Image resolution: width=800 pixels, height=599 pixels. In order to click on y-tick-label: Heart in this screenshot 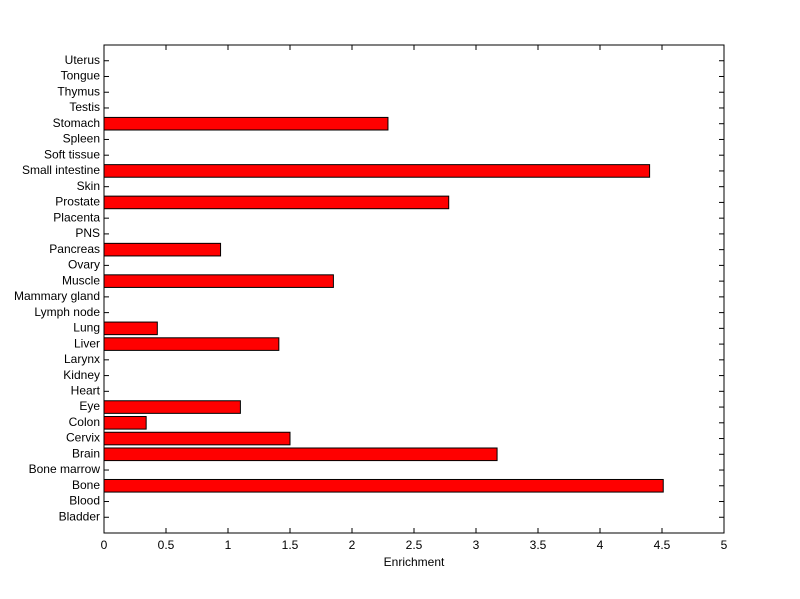, I will do `click(86, 390)`.